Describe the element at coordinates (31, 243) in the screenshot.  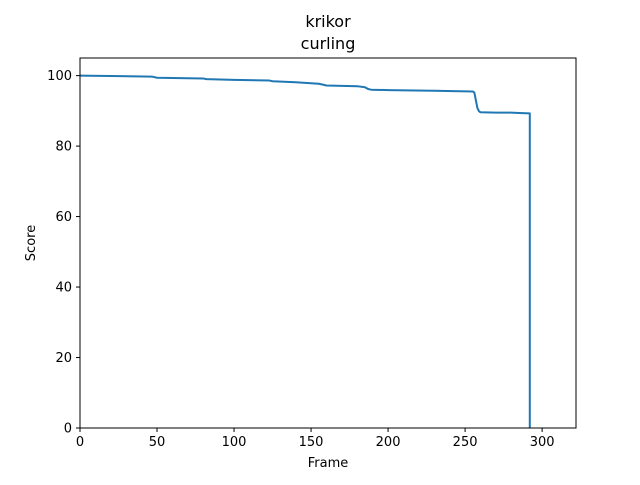
I see `y-axis-label: Score` at that location.